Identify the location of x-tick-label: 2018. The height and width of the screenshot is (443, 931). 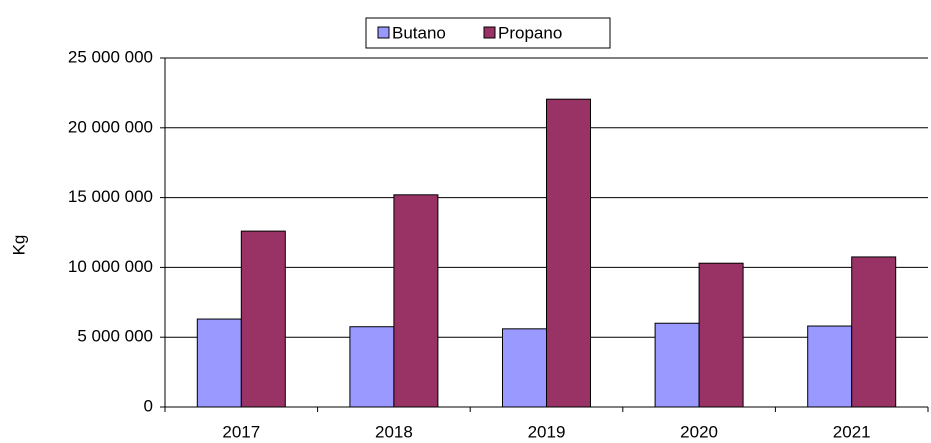
(394, 431).